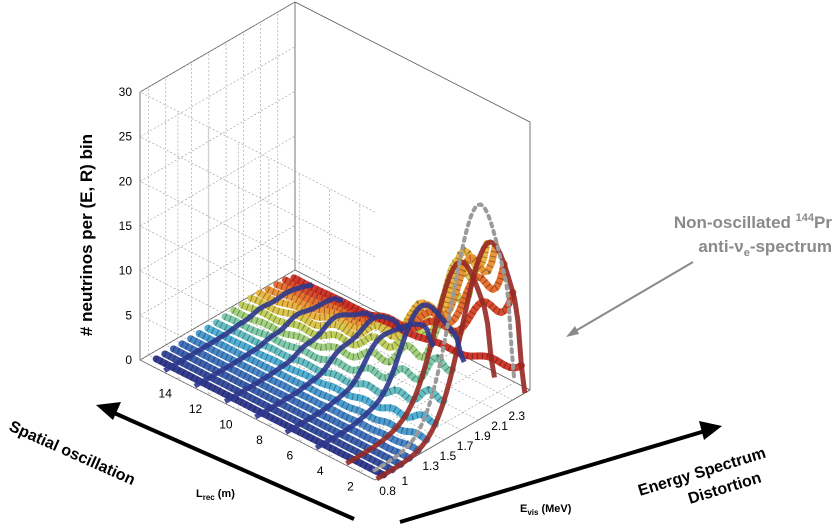 The image size is (839, 531). What do you see at coordinates (226, 424) in the screenshot?
I see `y-tick-label: 10` at bounding box center [226, 424].